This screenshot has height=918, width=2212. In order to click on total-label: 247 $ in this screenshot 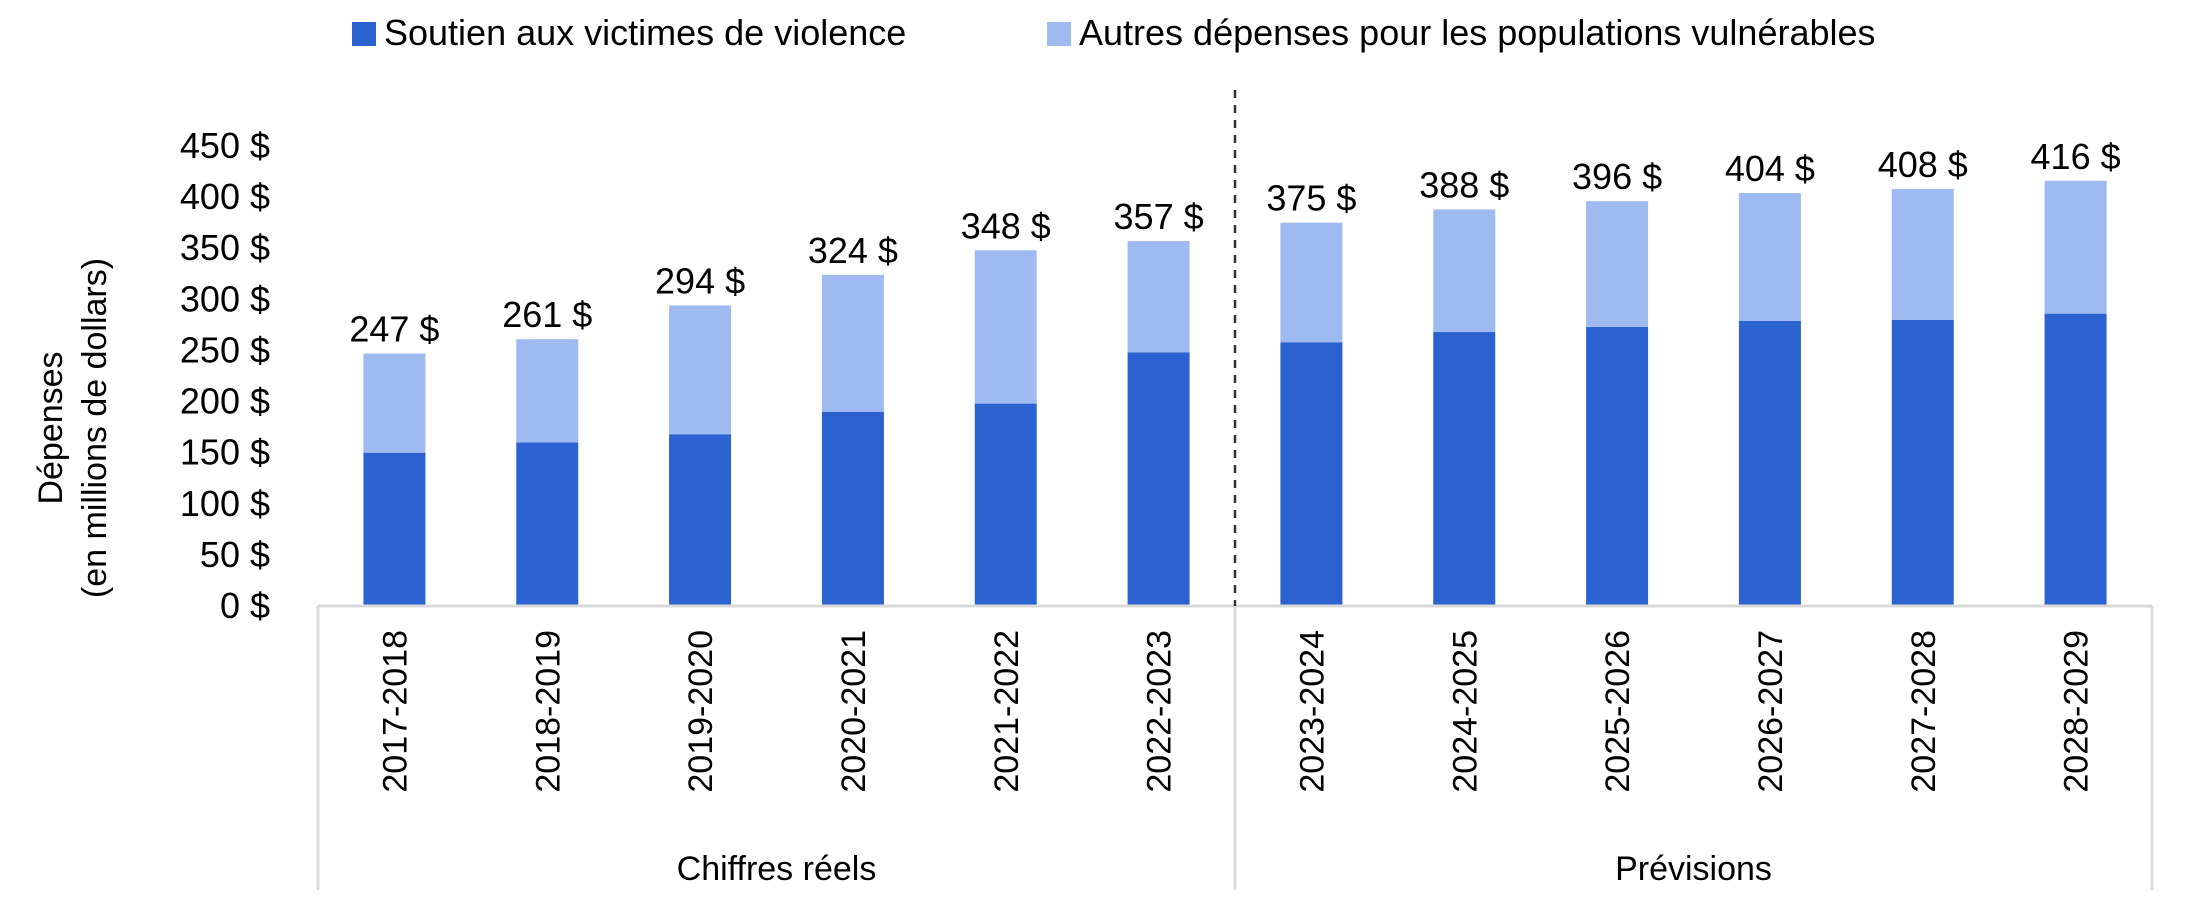, I will do `click(394, 329)`.